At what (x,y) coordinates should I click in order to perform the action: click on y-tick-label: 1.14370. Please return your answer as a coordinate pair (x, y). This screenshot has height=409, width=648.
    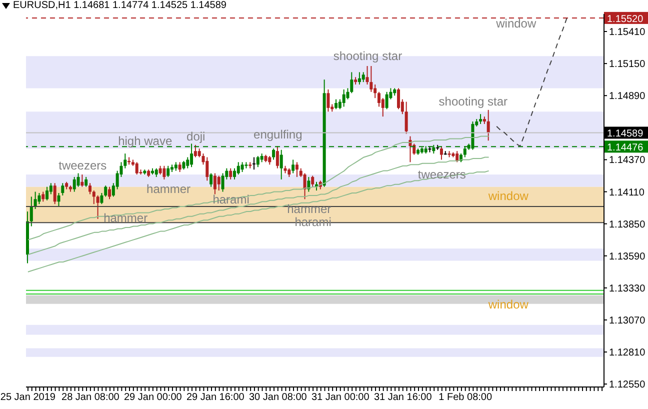
    Looking at the image, I should click on (627, 160).